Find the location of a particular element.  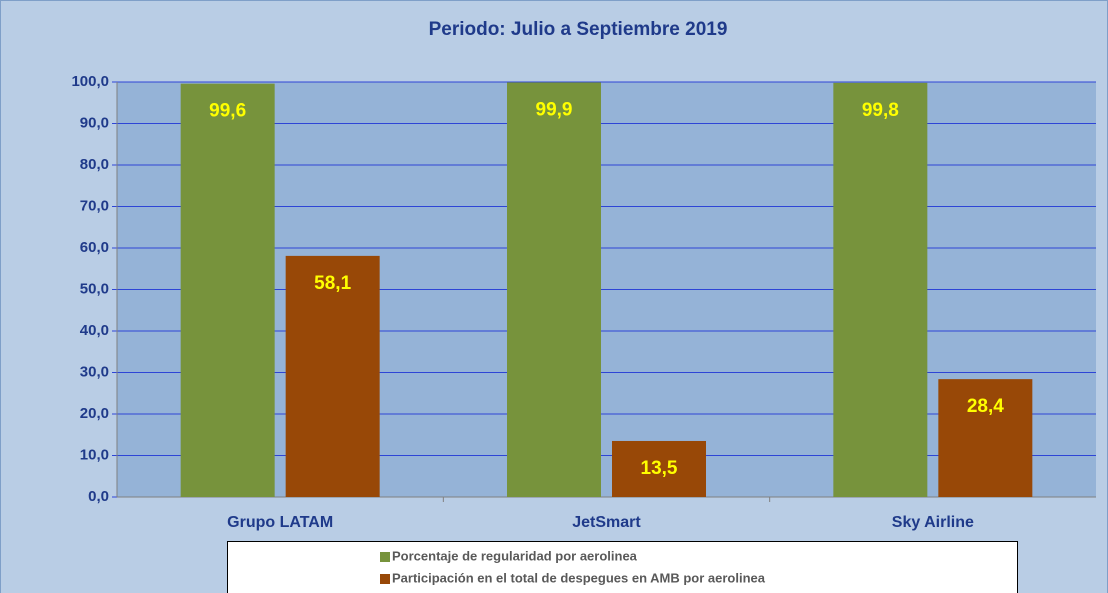

y-tick-label: 60,0 is located at coordinates (94, 247).